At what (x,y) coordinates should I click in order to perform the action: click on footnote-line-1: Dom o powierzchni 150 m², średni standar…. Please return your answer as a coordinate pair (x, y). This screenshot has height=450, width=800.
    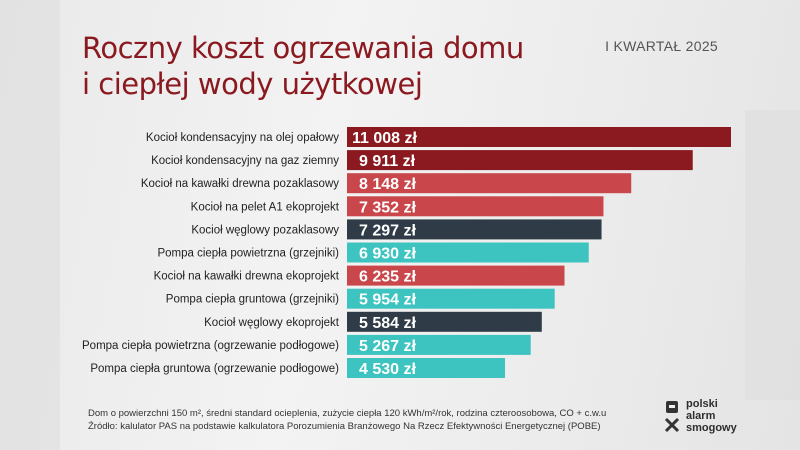
    Looking at the image, I should click on (347, 413).